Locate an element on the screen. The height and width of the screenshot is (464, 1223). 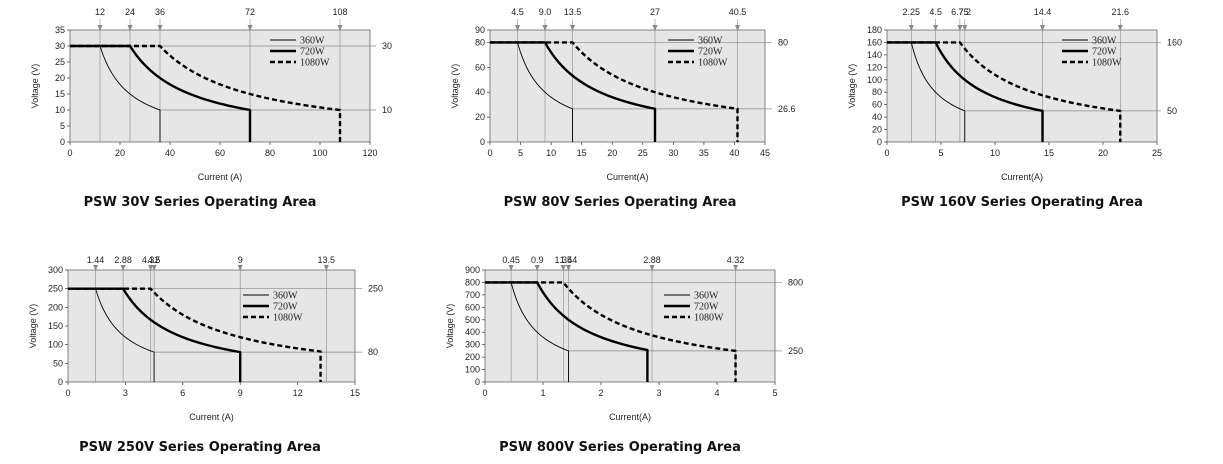
y-tick-label: 30 is located at coordinates (60, 46).